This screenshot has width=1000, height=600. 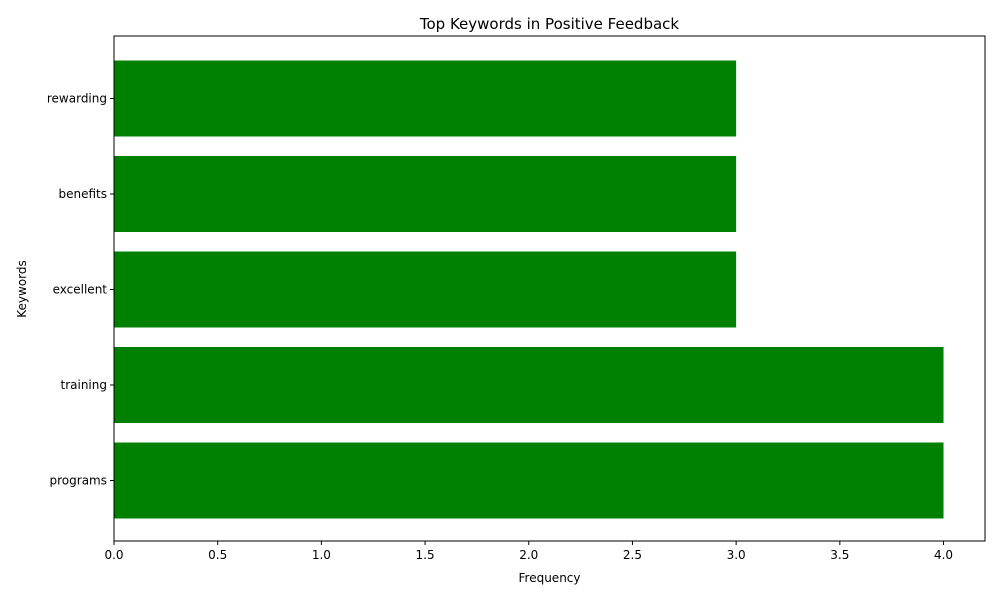 I want to click on bar-benefits, so click(x=425, y=194).